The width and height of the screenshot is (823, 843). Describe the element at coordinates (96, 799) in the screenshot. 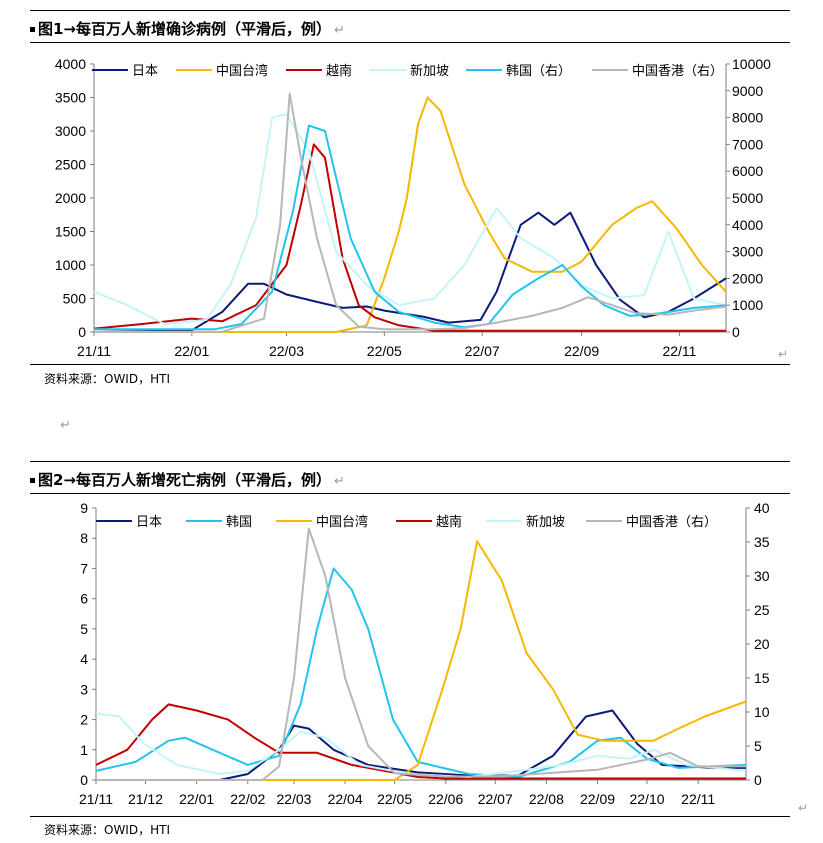

I see `chart-2-x-tick-label: 21/11` at that location.